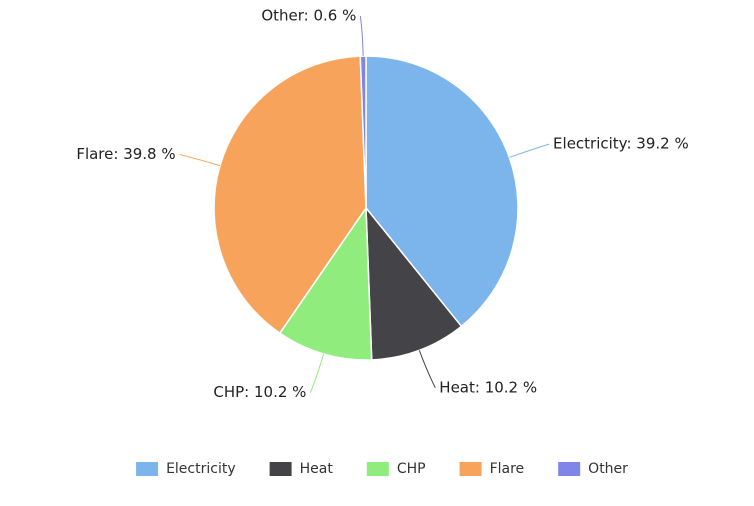 Image resolution: width=754 pixels, height=506 pixels. What do you see at coordinates (201, 469) in the screenshot?
I see `legend-label: Electricity` at bounding box center [201, 469].